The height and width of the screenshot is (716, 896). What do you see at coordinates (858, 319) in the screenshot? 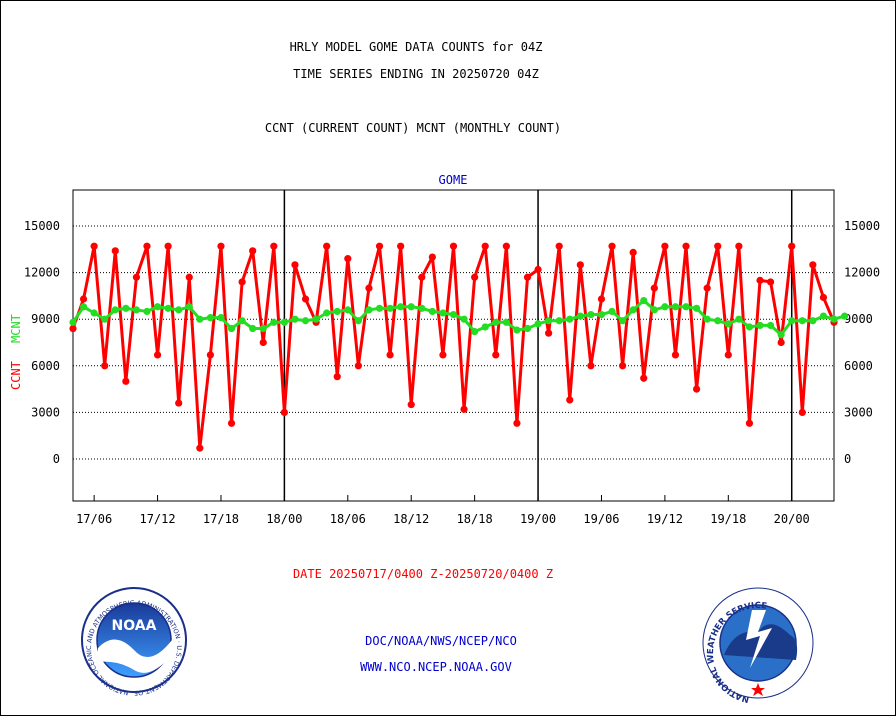
I see `y-tick-label-right: 9000` at bounding box center [858, 319].